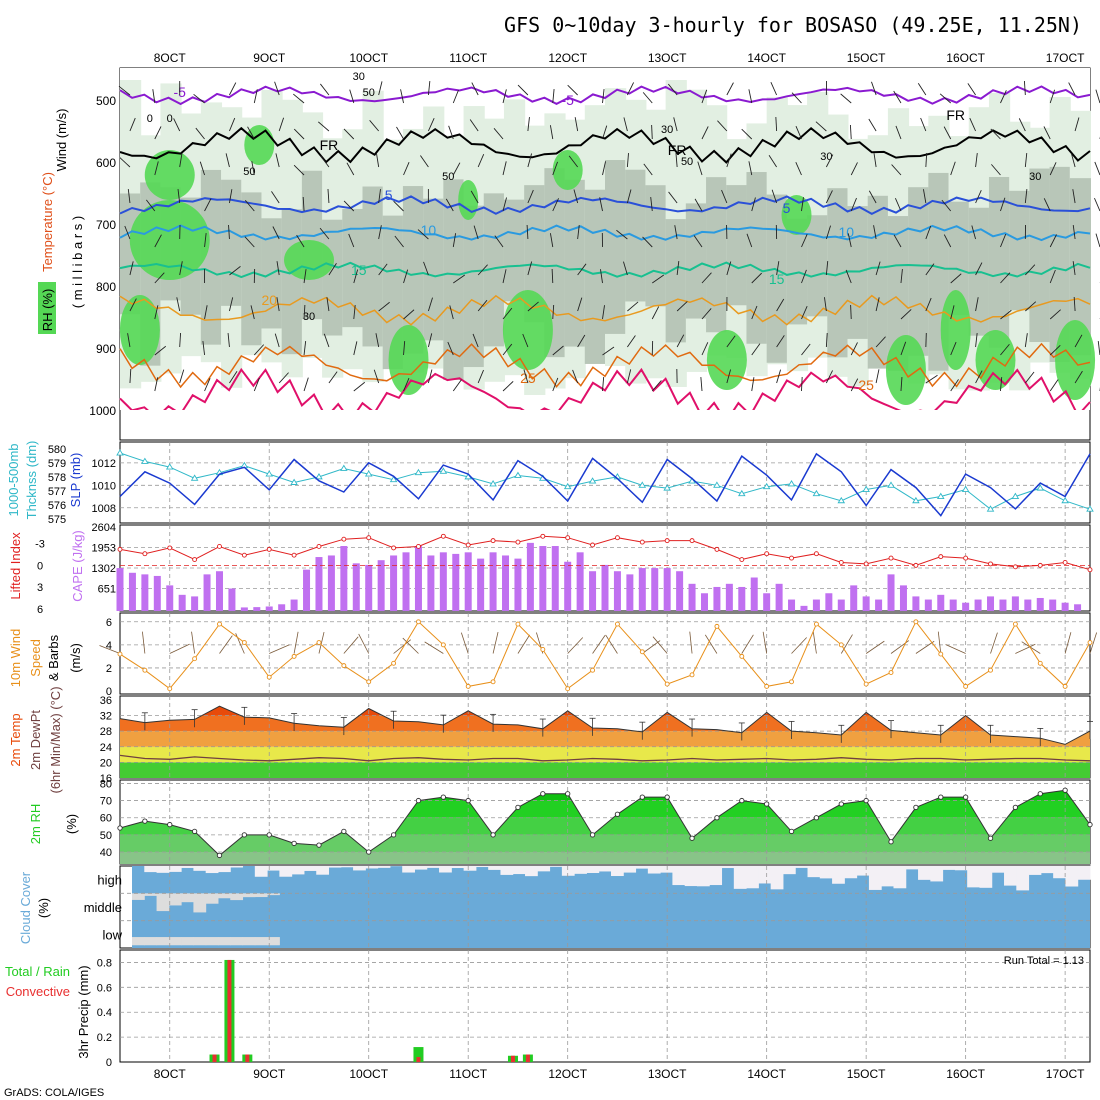 Image resolution: width=1100 pixels, height=1100 pixels. I want to click on thickness-line, so click(605, 481).